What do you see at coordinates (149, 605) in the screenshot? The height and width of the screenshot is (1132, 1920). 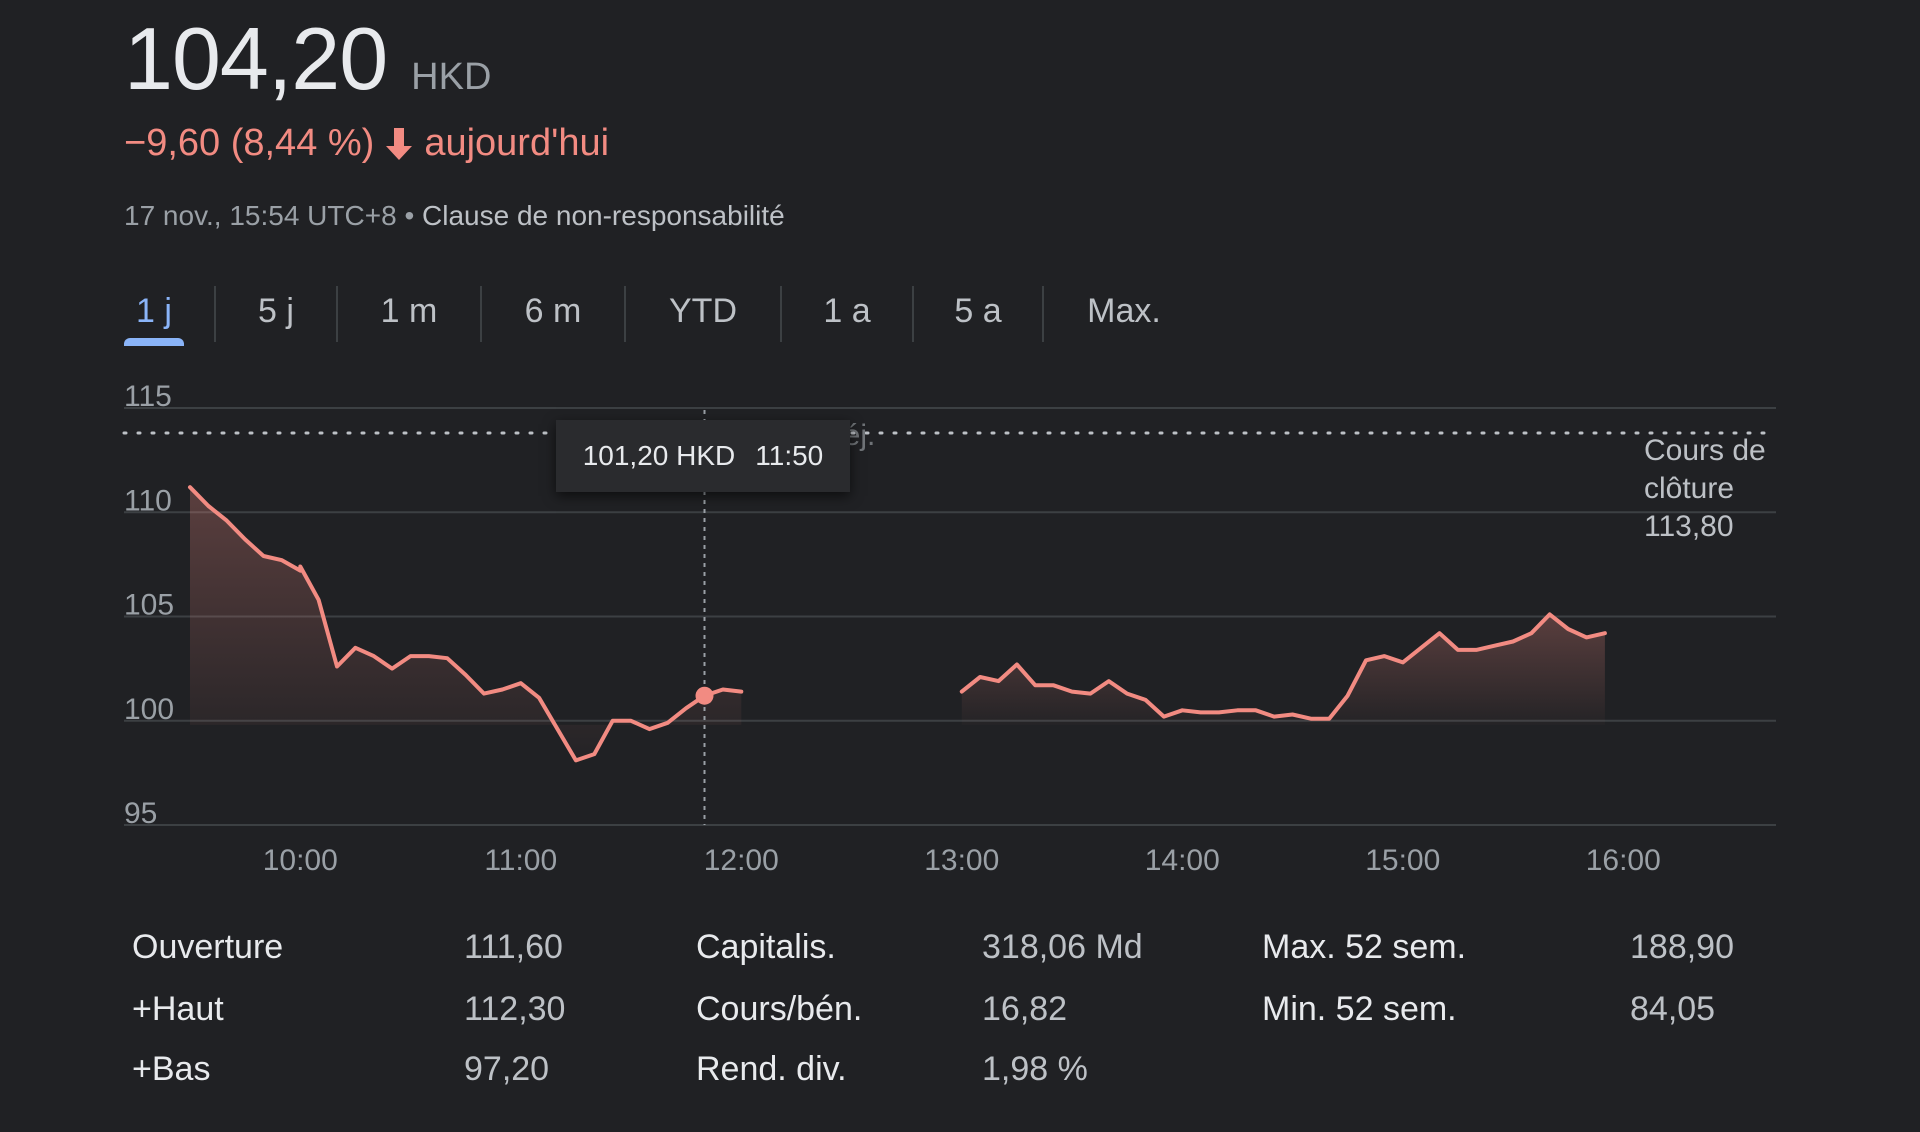 I see `y-tick-label: 105` at bounding box center [149, 605].